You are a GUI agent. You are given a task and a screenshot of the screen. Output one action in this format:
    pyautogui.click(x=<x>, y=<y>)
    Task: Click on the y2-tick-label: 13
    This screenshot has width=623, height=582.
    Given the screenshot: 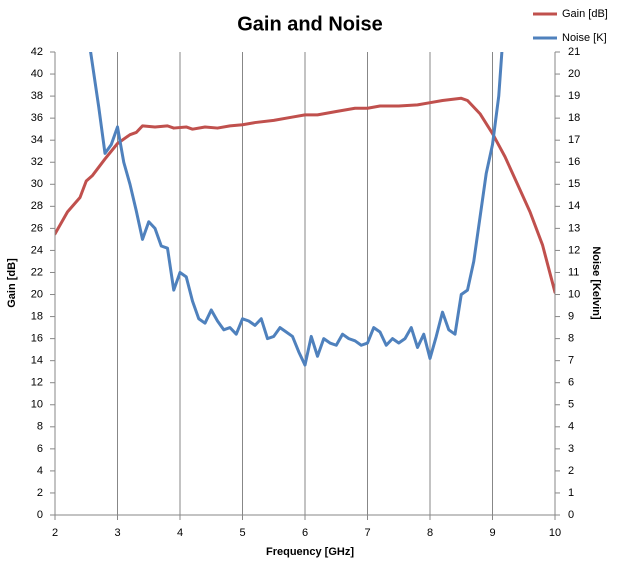 What is the action you would take?
    pyautogui.click(x=574, y=228)
    